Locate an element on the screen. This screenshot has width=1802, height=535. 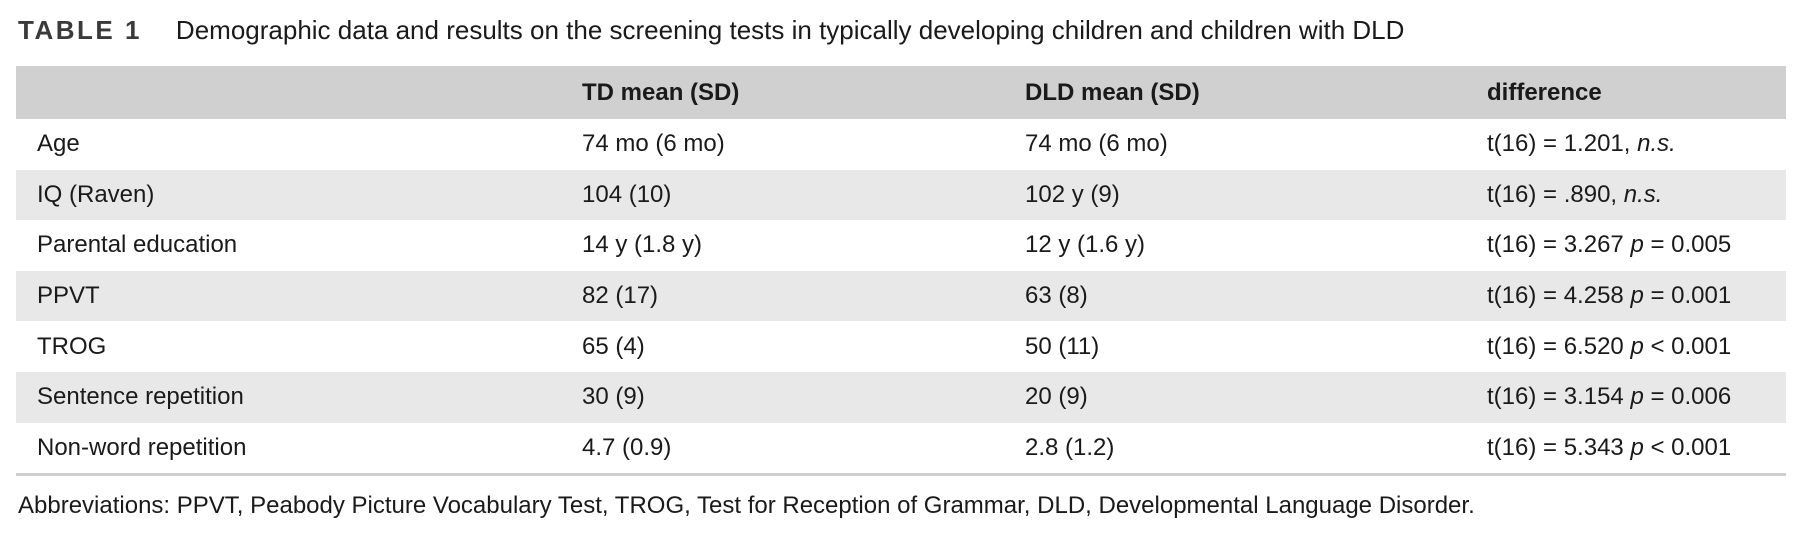
difference-stat: t(16) = 3.154 is located at coordinates (1555, 397).